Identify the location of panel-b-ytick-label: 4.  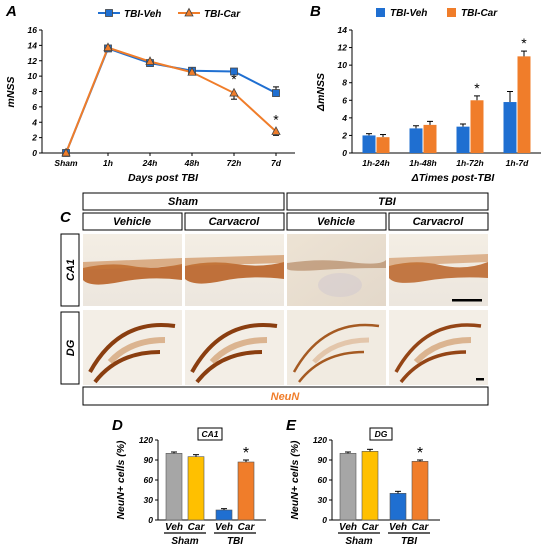
(344, 118).